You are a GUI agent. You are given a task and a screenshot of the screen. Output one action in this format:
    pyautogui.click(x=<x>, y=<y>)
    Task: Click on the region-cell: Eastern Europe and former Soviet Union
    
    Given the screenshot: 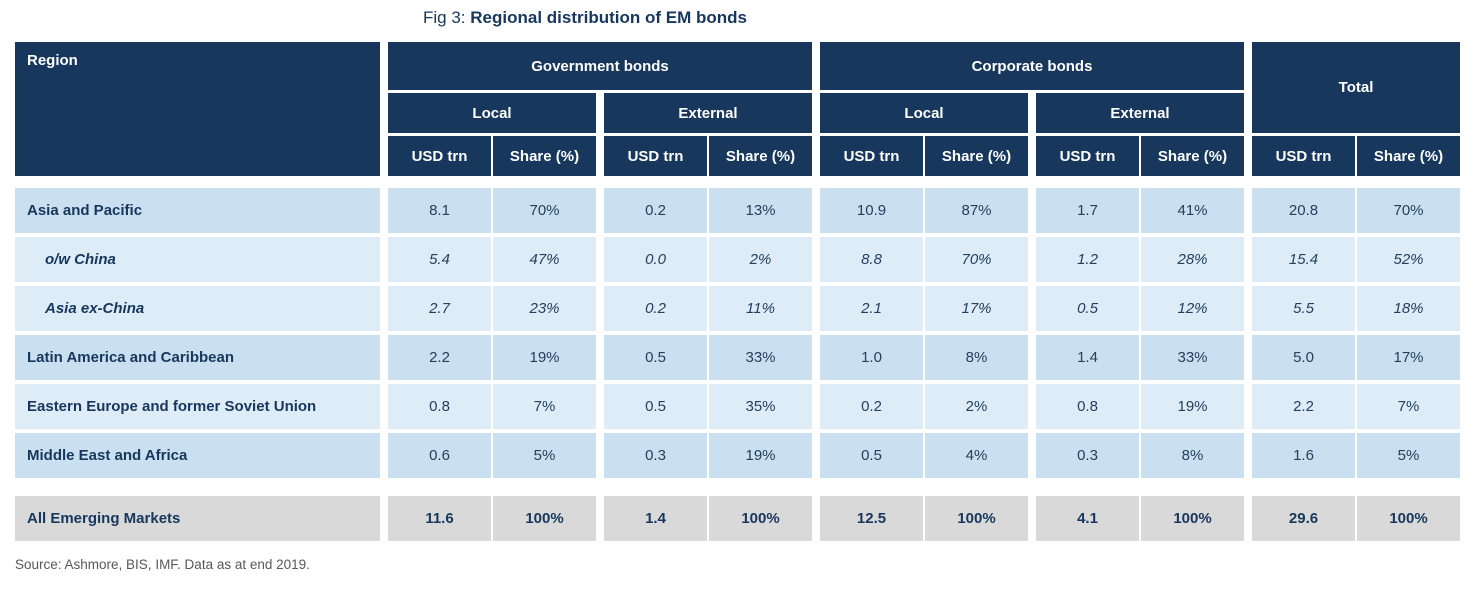 What is the action you would take?
    pyautogui.click(x=197, y=406)
    